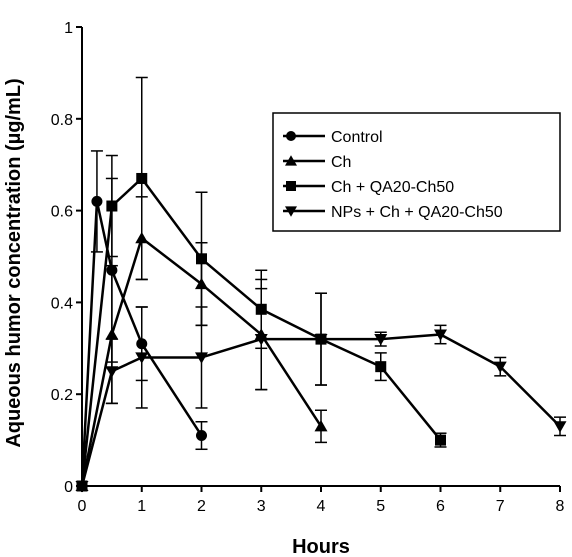 This screenshot has height=557, width=572. I want to click on legend-label: NPs + Ch + QA20-Ch50, so click(417, 212).